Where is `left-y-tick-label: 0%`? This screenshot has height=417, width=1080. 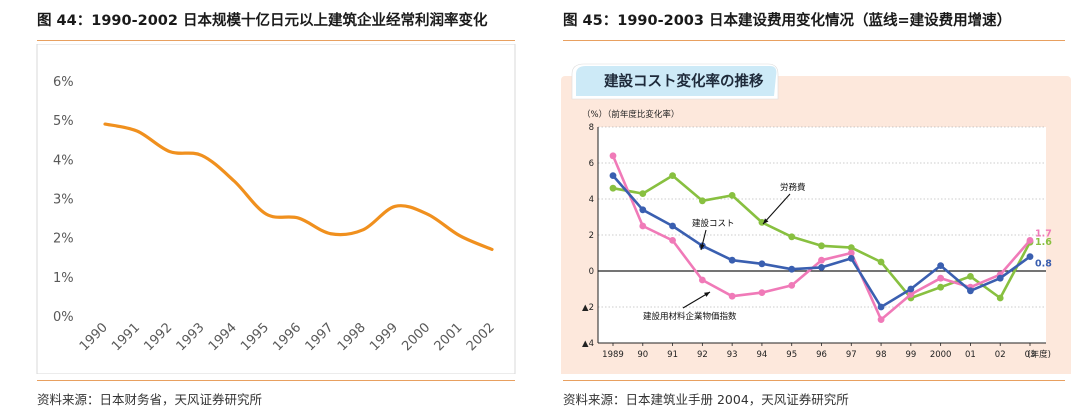 left-y-tick-label: 0% is located at coordinates (63, 317).